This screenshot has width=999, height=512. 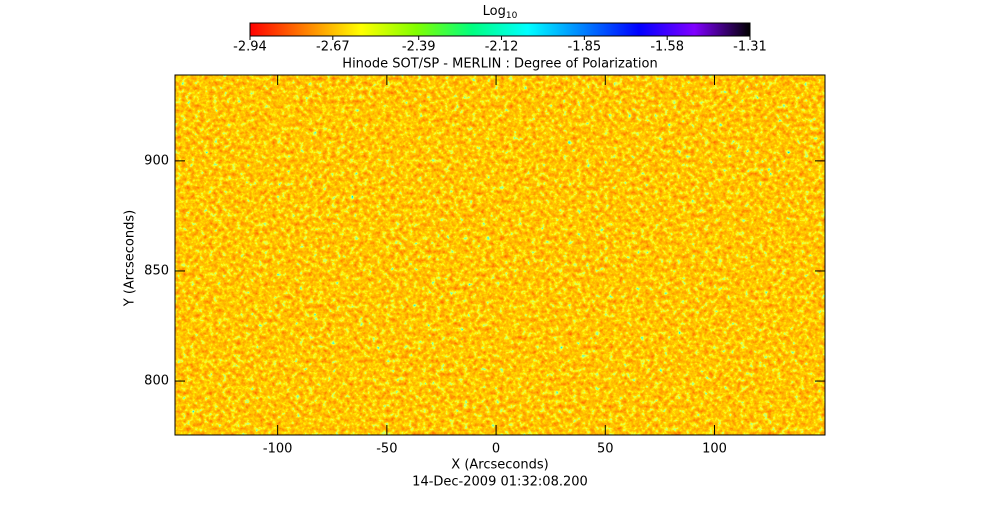 I want to click on colorbar-tick-label: -2.39, so click(x=419, y=47).